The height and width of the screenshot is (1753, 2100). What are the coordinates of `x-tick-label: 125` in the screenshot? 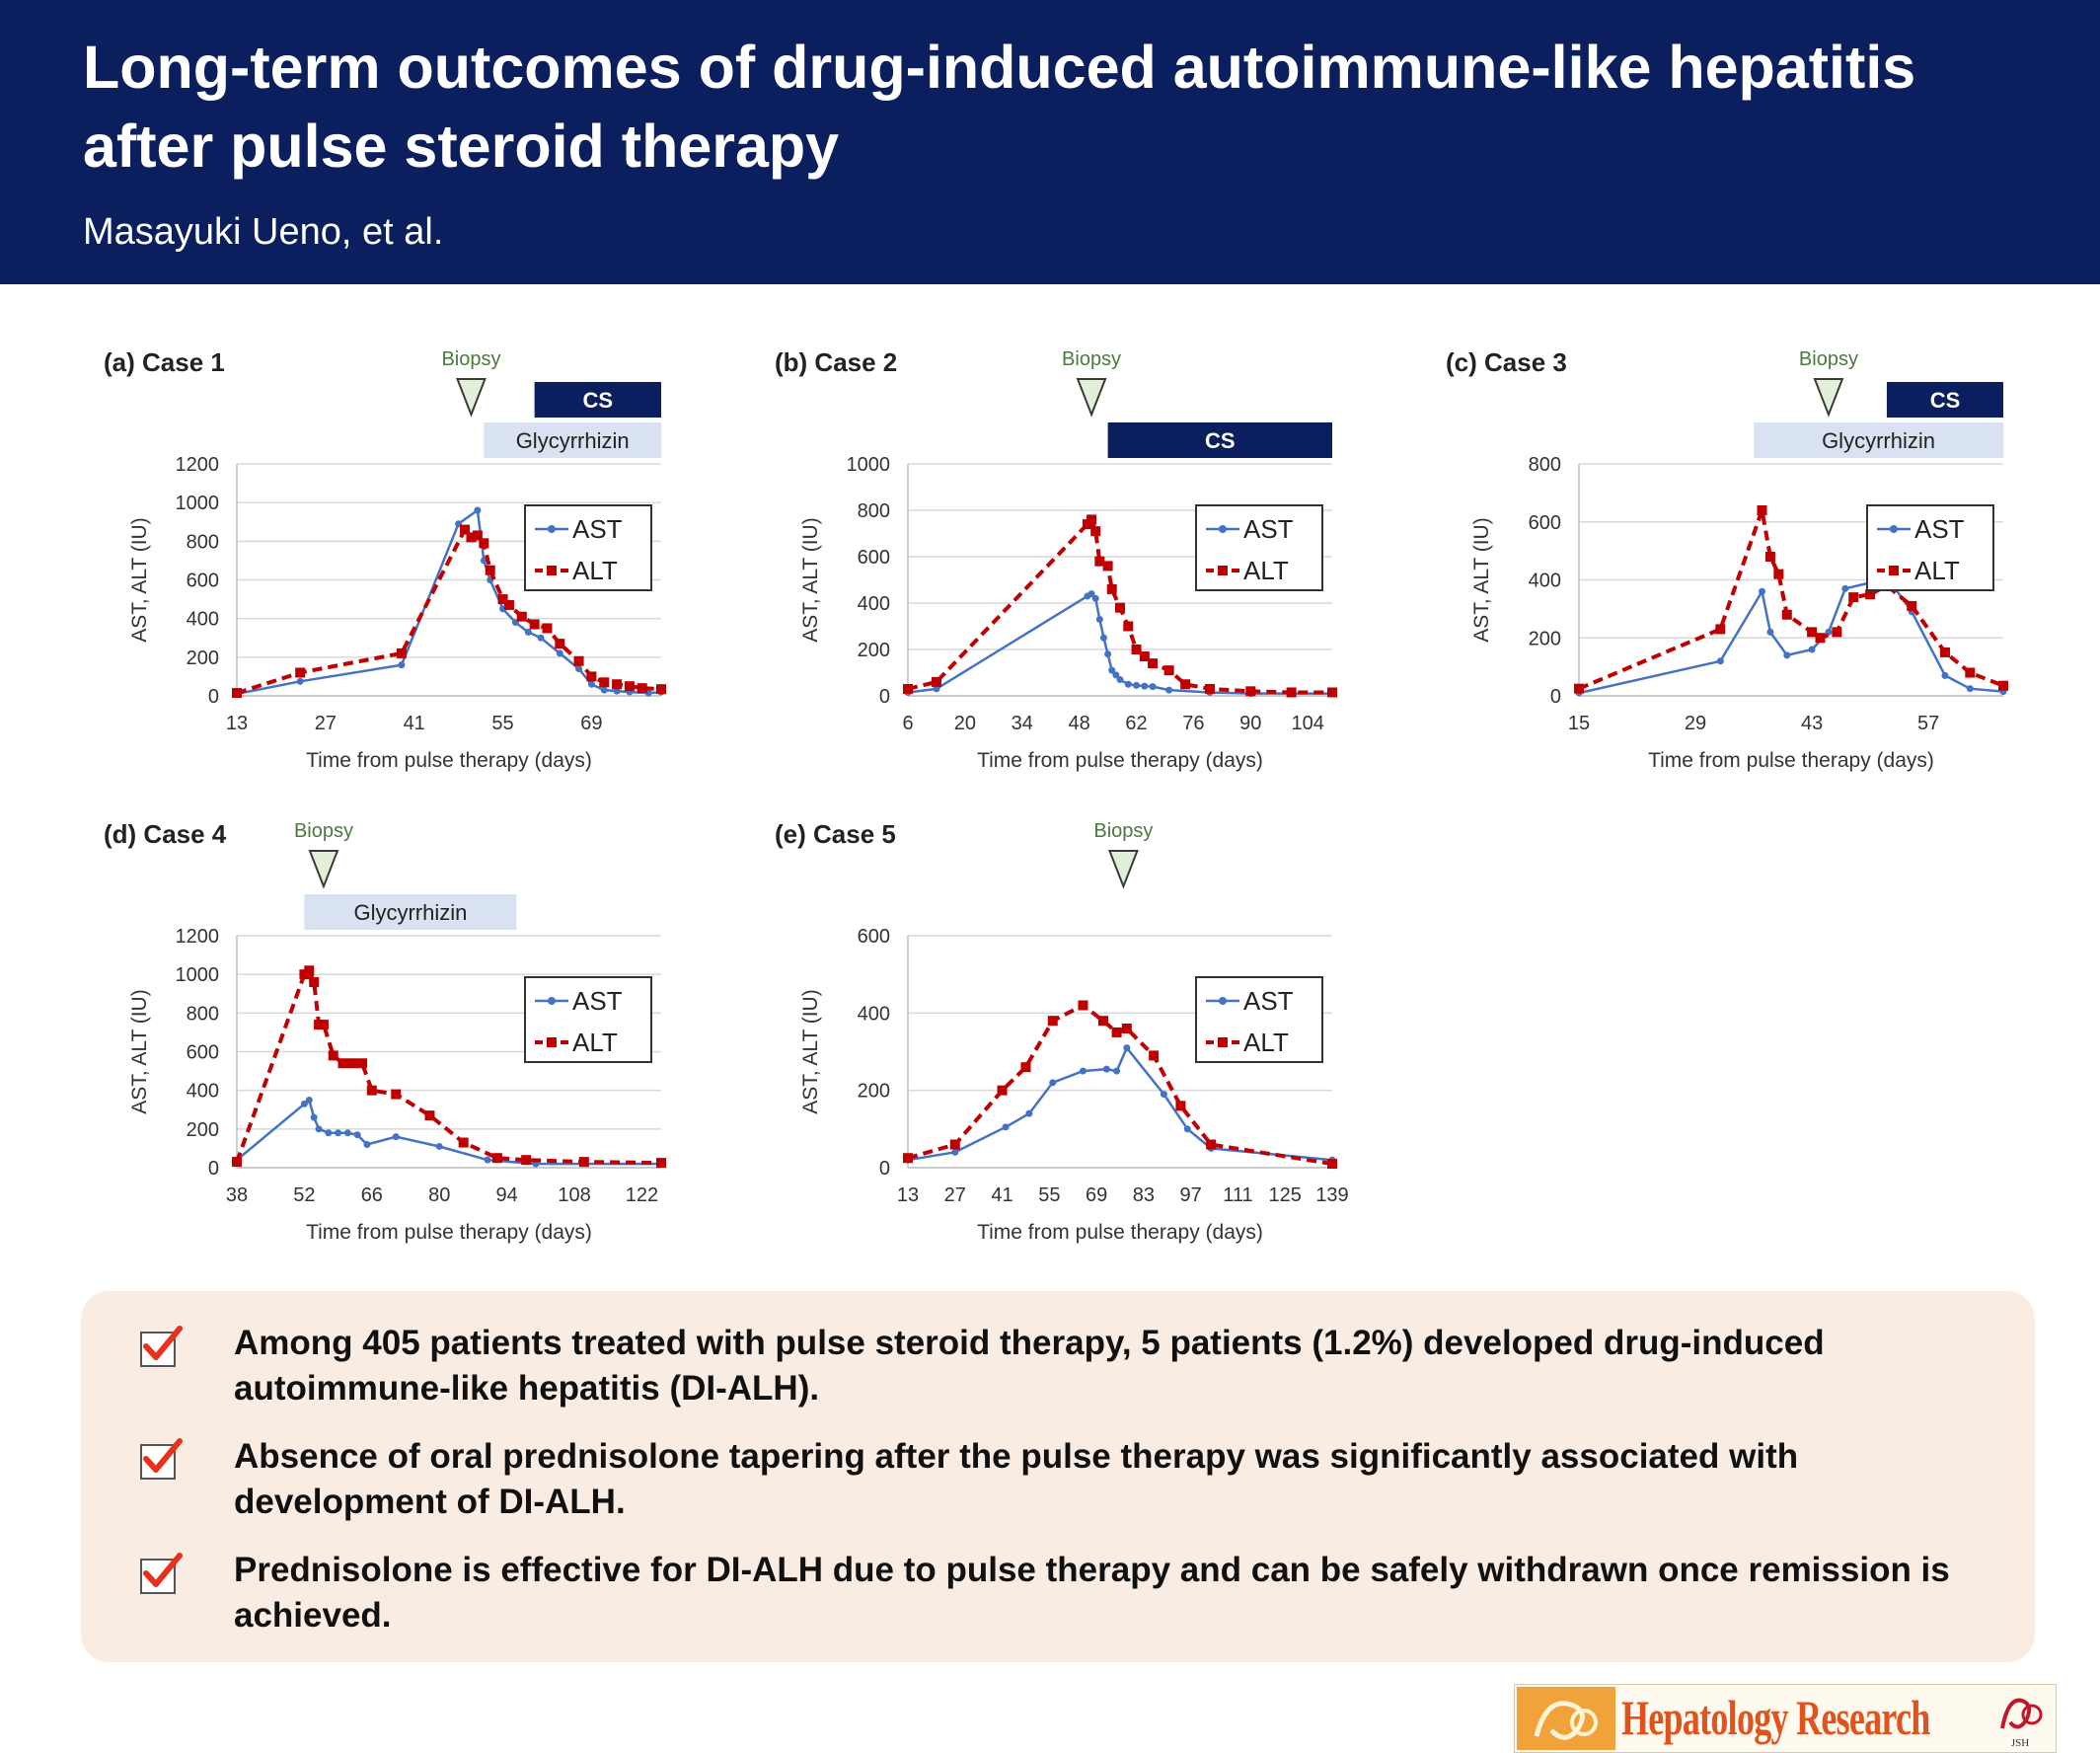 It's located at (1285, 1195).